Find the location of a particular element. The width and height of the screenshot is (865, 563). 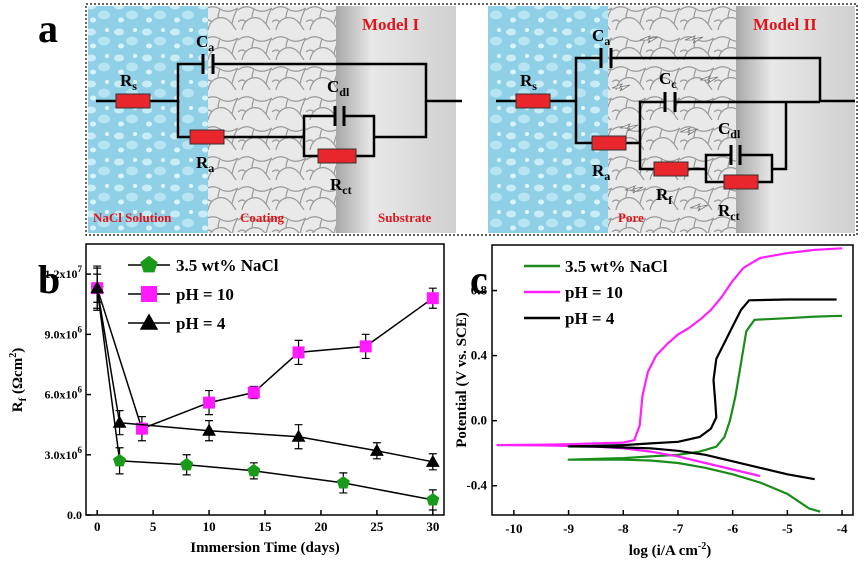

chart-b-ytick-label: 9.0x10⁶ is located at coordinates (64, 332).